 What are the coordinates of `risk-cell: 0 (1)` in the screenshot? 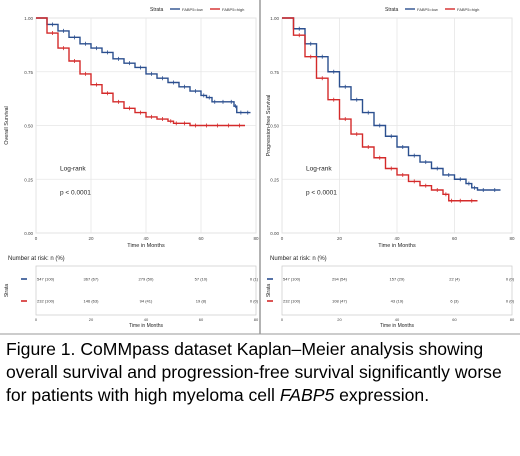 It's located at (254, 279).